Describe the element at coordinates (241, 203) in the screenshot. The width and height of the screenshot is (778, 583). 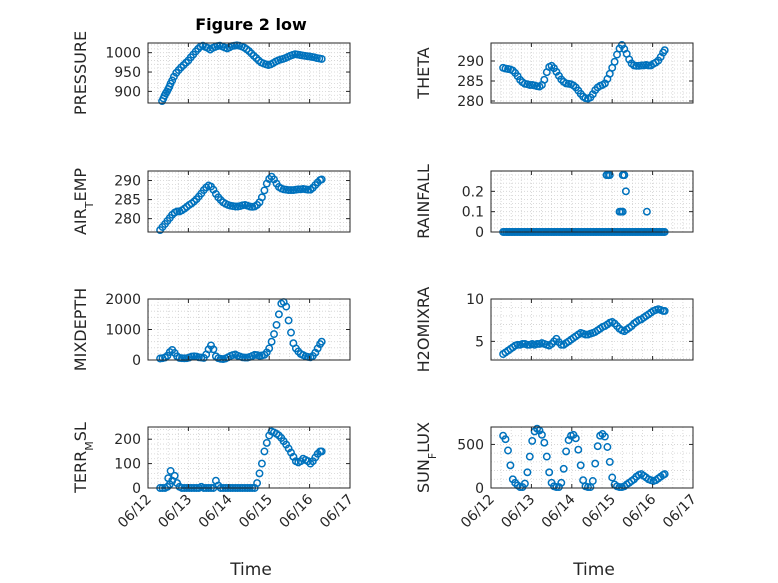
I see `series-markers-air_temp` at that location.